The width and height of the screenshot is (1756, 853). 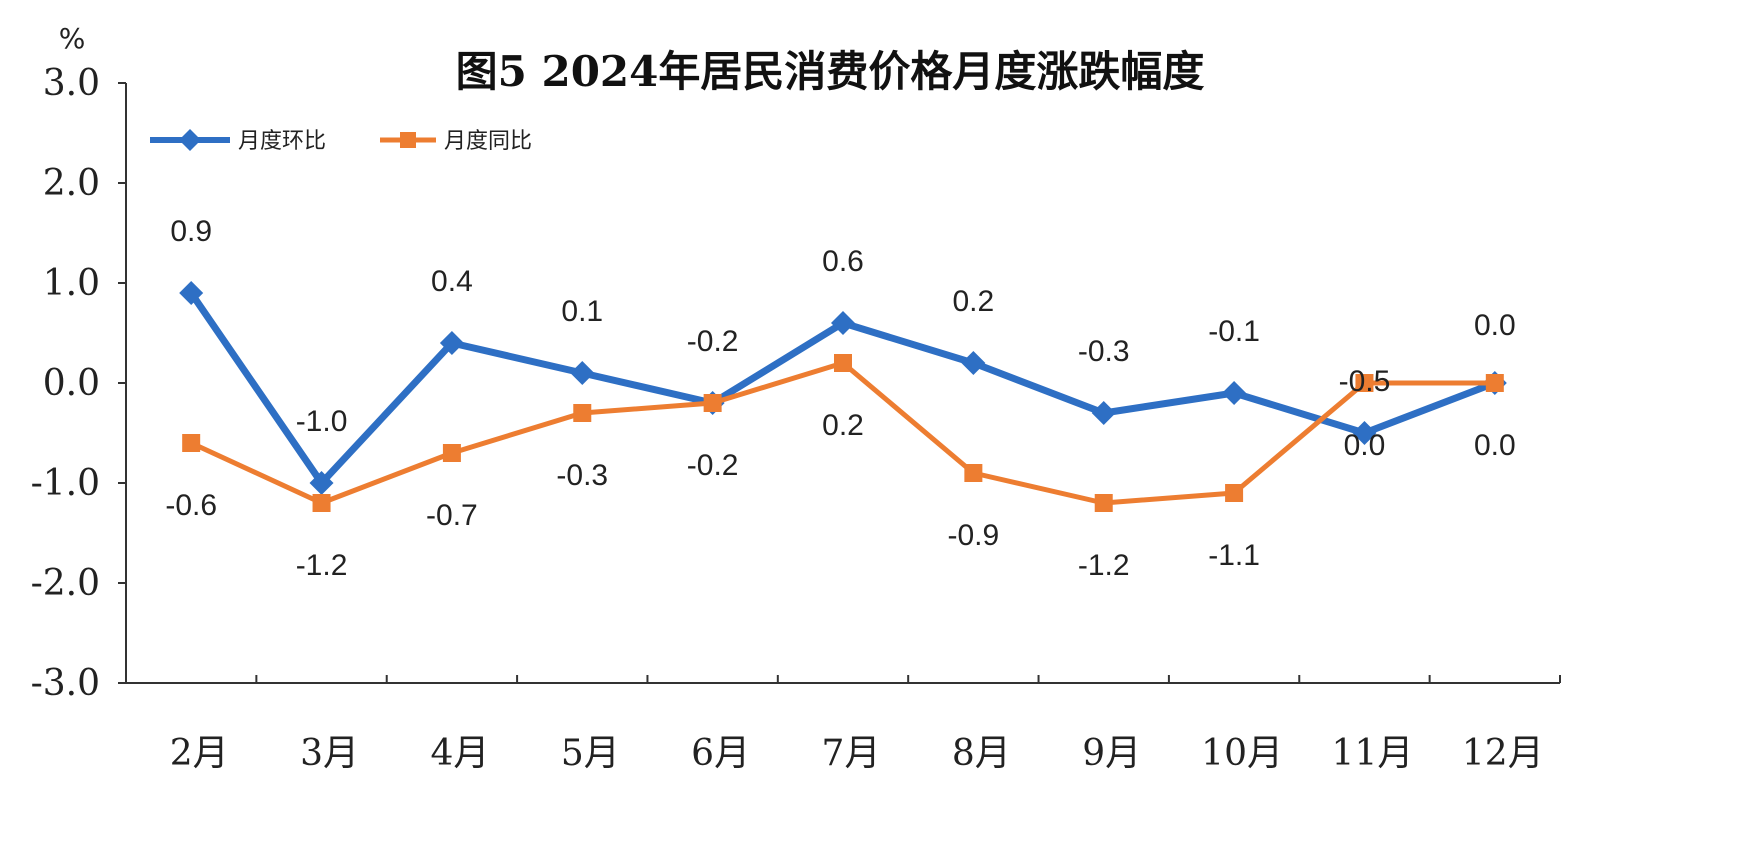 What do you see at coordinates (713, 465) in the screenshot?
I see `data-label-2: -0.2` at bounding box center [713, 465].